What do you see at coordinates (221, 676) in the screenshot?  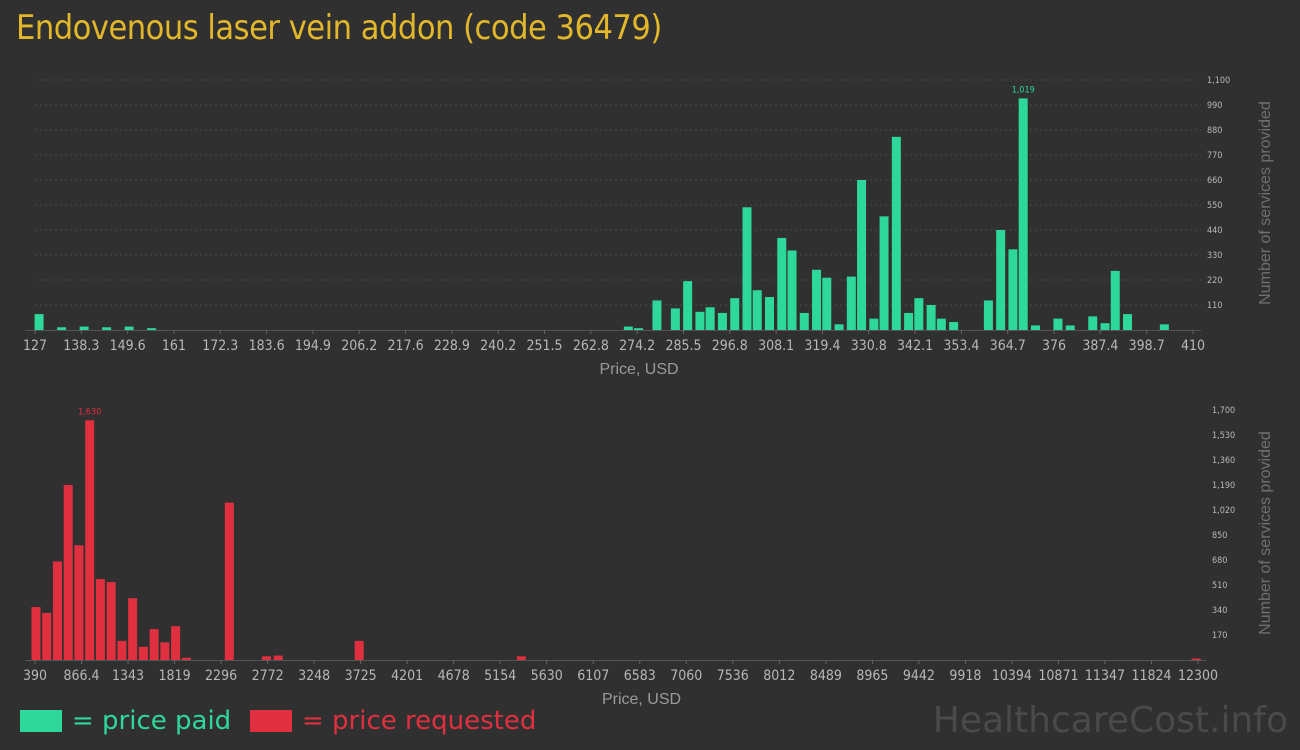 I see `requested-x-tick-label: 2296` at bounding box center [221, 676].